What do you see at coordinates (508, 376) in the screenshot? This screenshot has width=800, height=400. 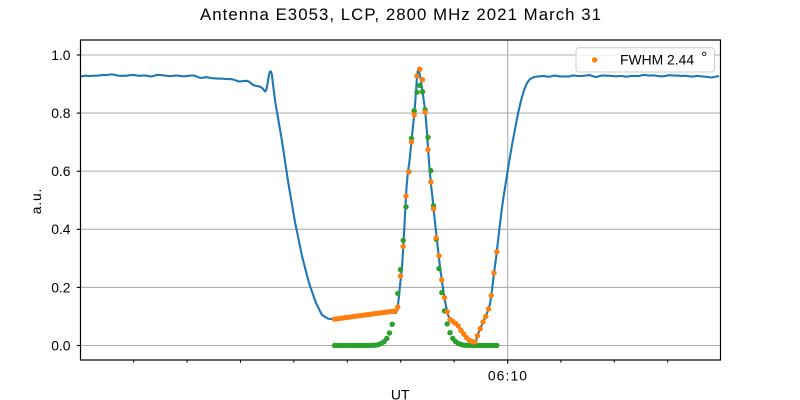 I see `svg-text: 06:10` at bounding box center [508, 376].